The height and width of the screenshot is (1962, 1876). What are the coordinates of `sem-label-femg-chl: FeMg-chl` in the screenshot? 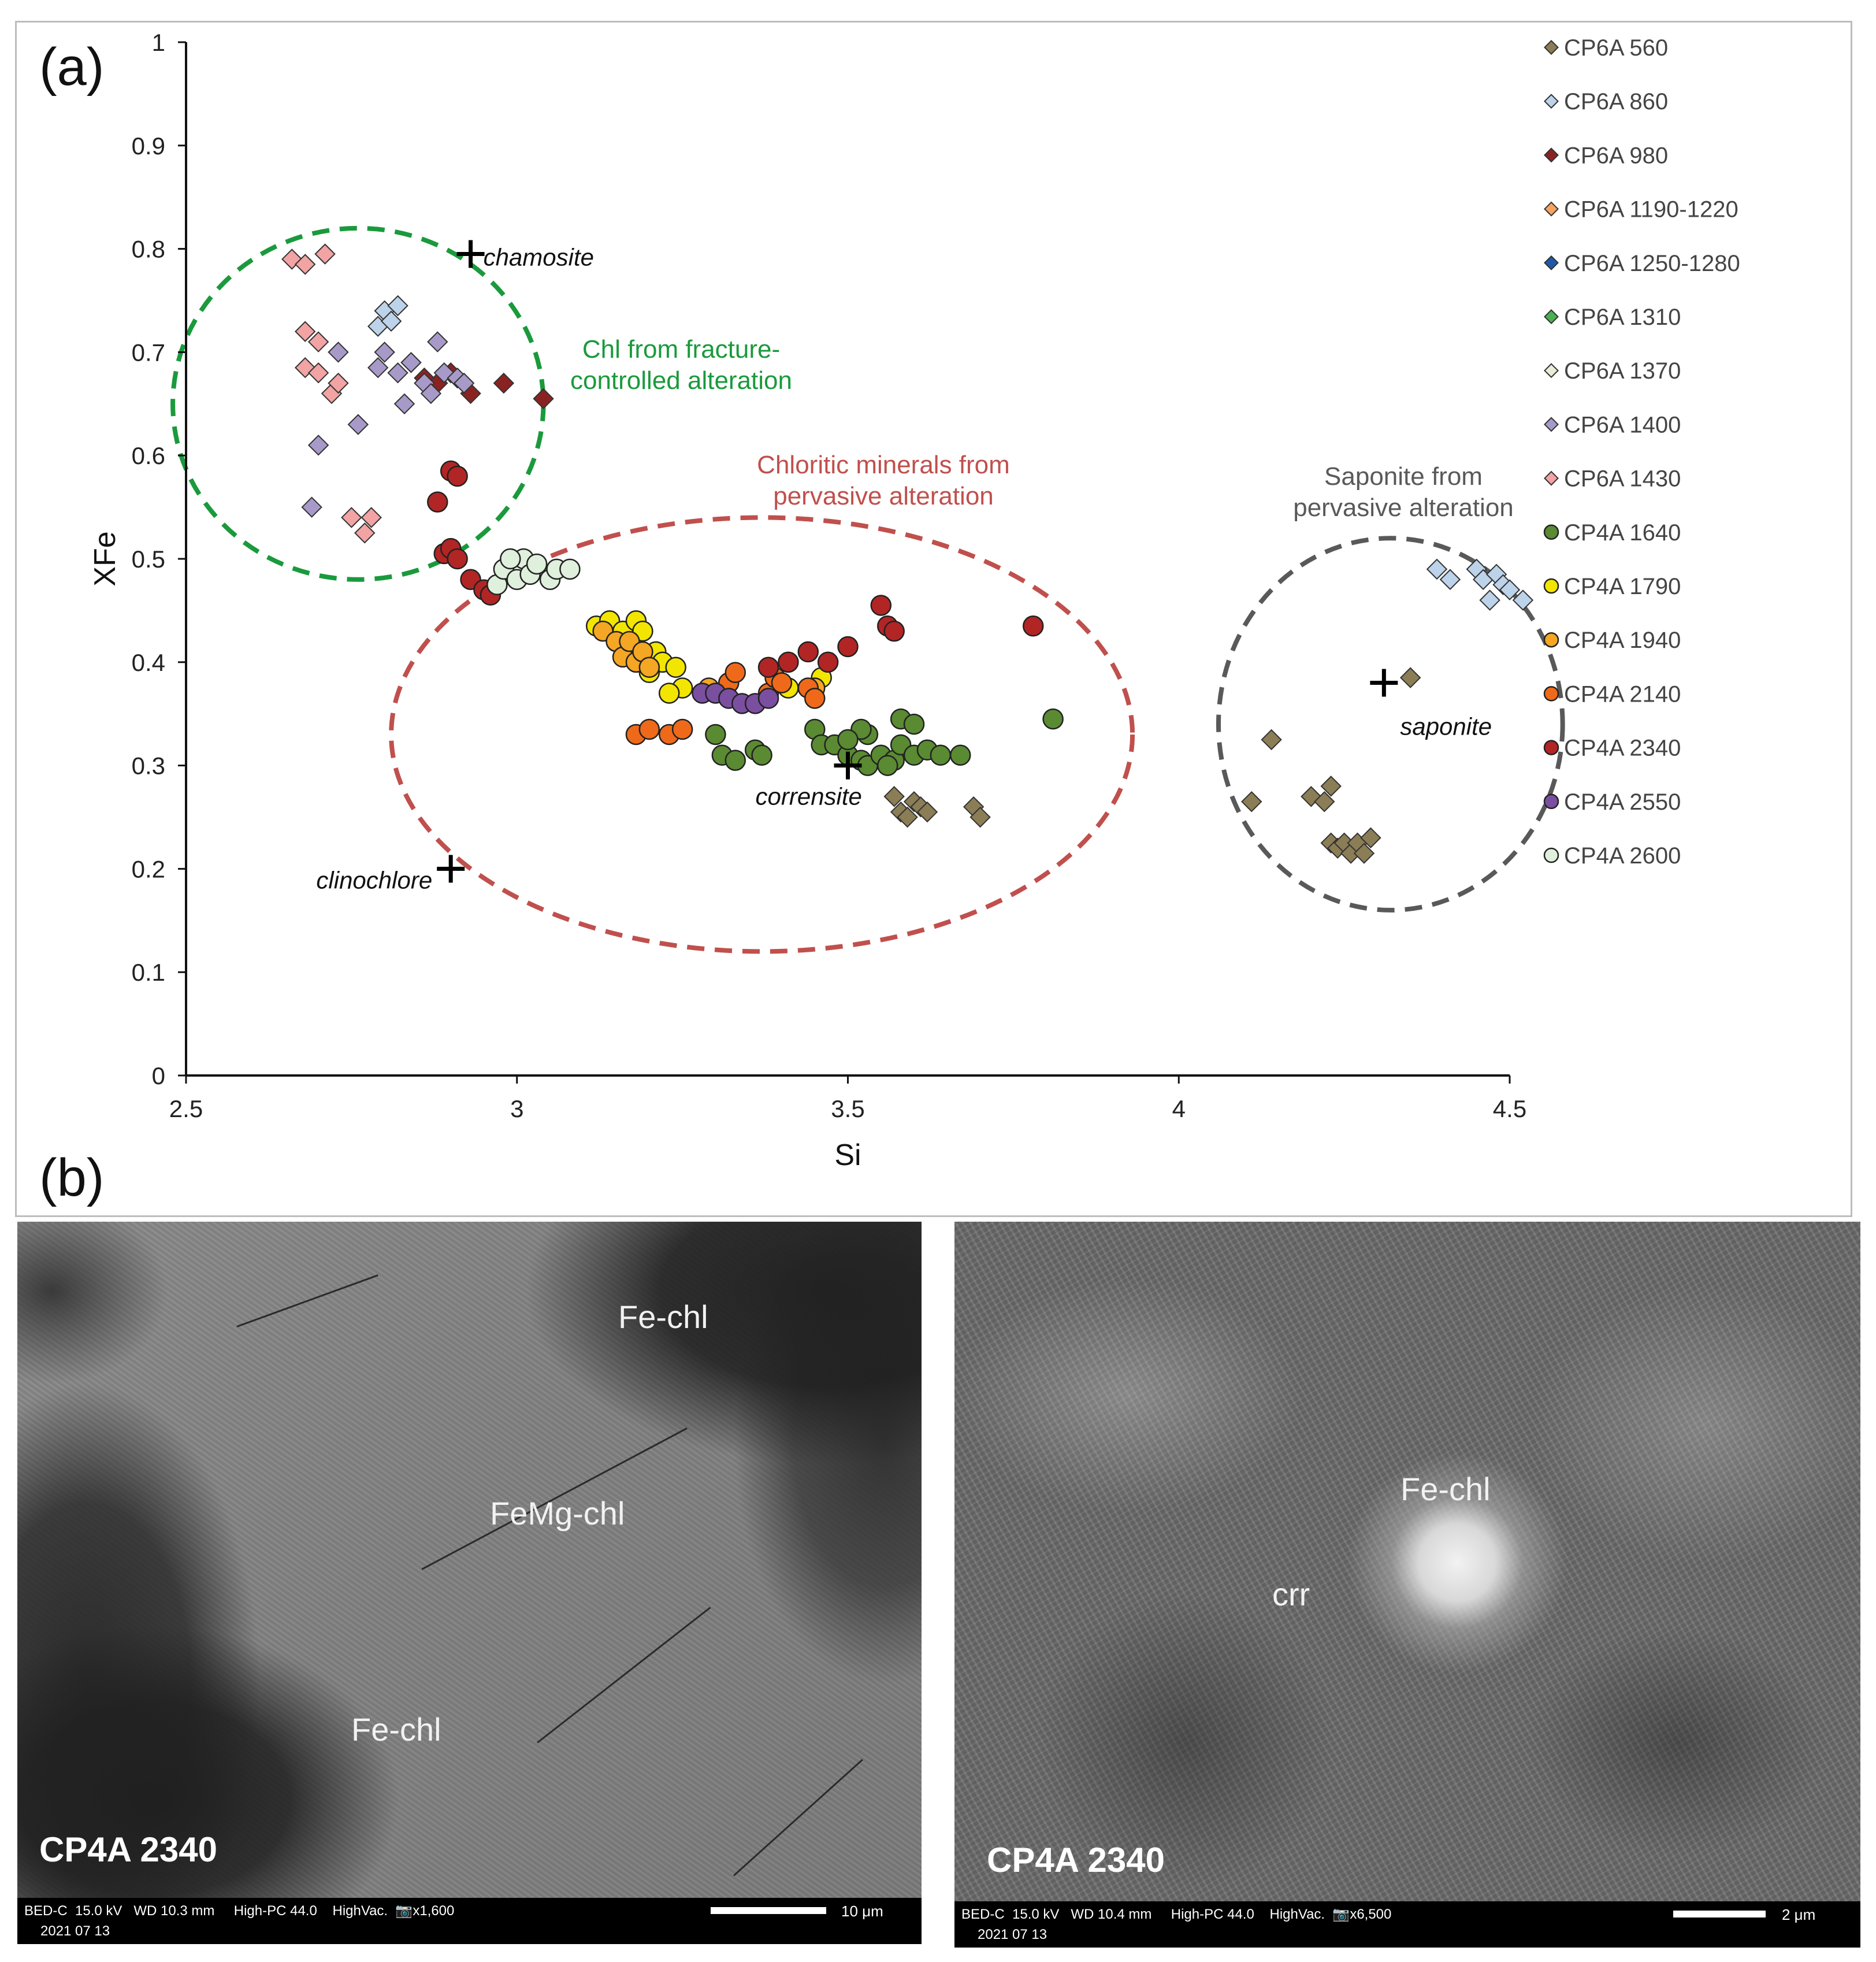 It's located at (557, 1513).